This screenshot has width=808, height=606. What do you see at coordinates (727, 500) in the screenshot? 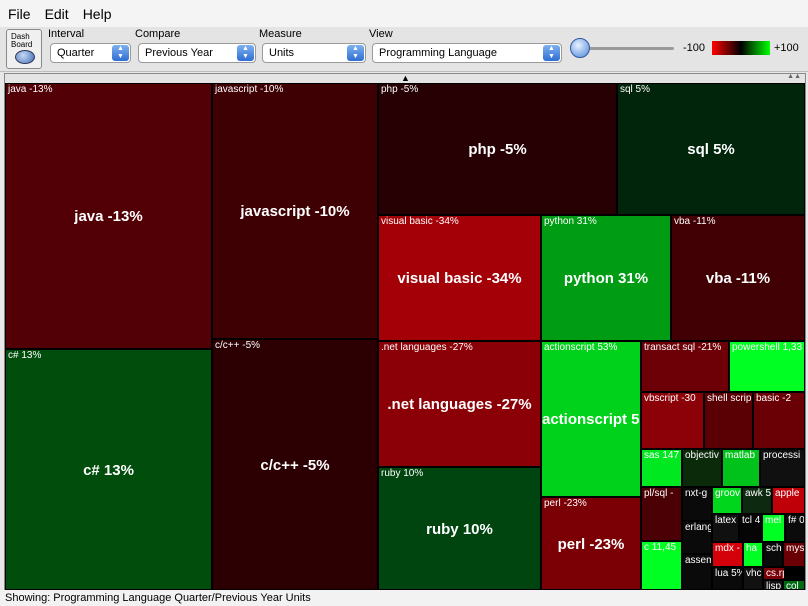
I see `tile-groovy: groov` at bounding box center [727, 500].